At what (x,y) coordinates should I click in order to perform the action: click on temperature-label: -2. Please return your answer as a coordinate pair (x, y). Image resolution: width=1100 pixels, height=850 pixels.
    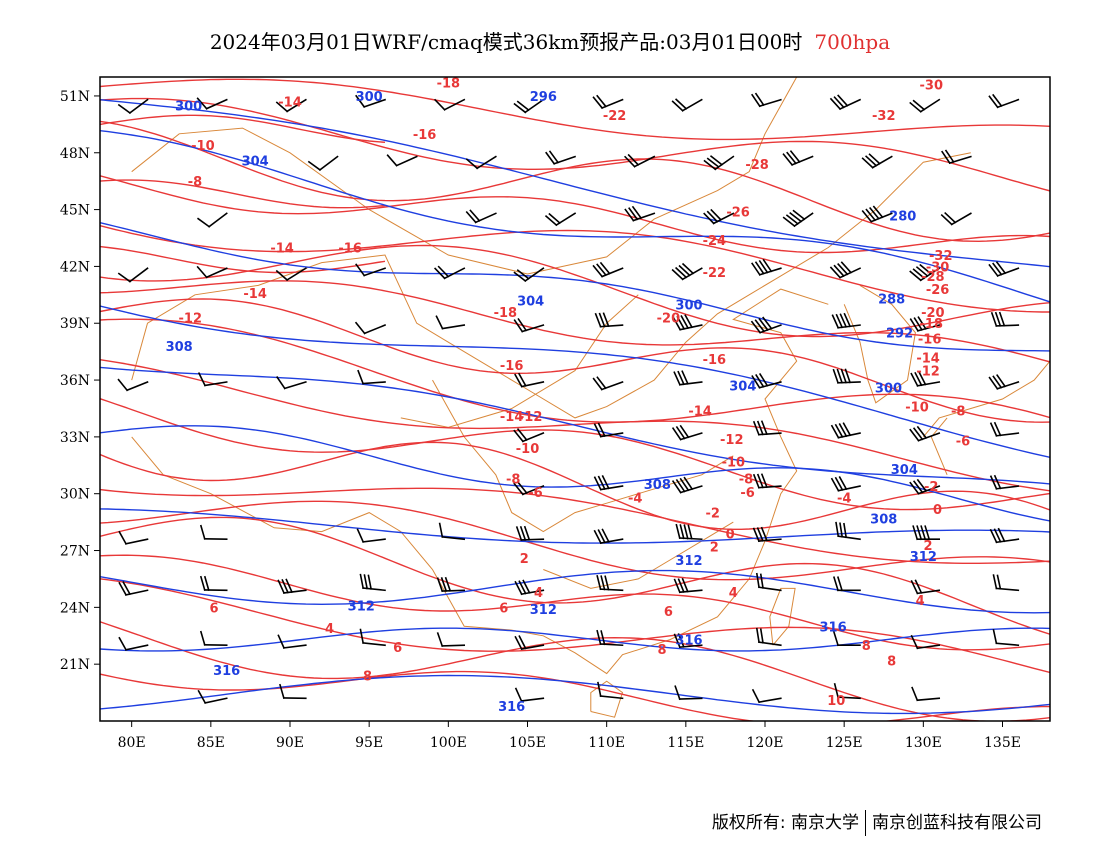
    Looking at the image, I should click on (713, 514).